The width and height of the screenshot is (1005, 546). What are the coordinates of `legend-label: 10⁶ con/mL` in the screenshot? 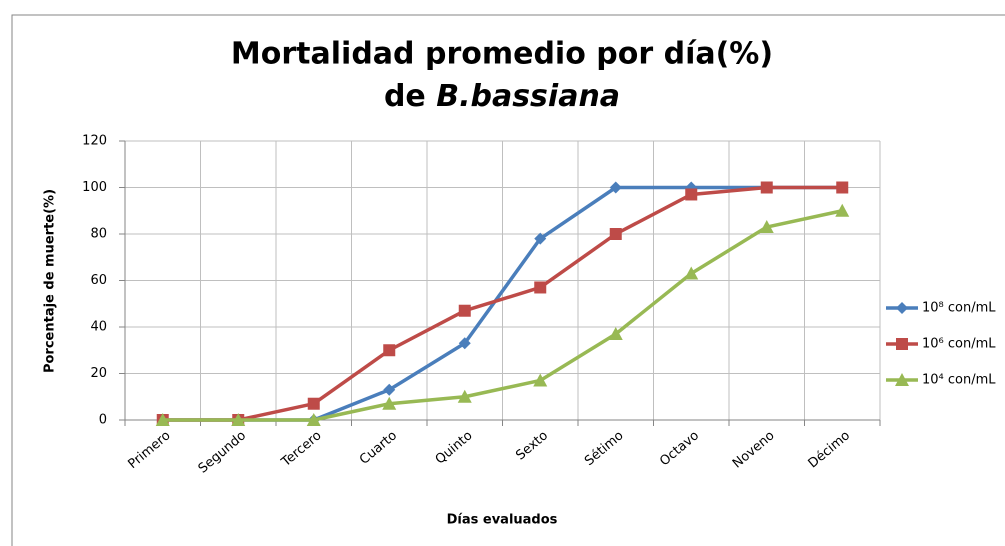 It's located at (959, 344).